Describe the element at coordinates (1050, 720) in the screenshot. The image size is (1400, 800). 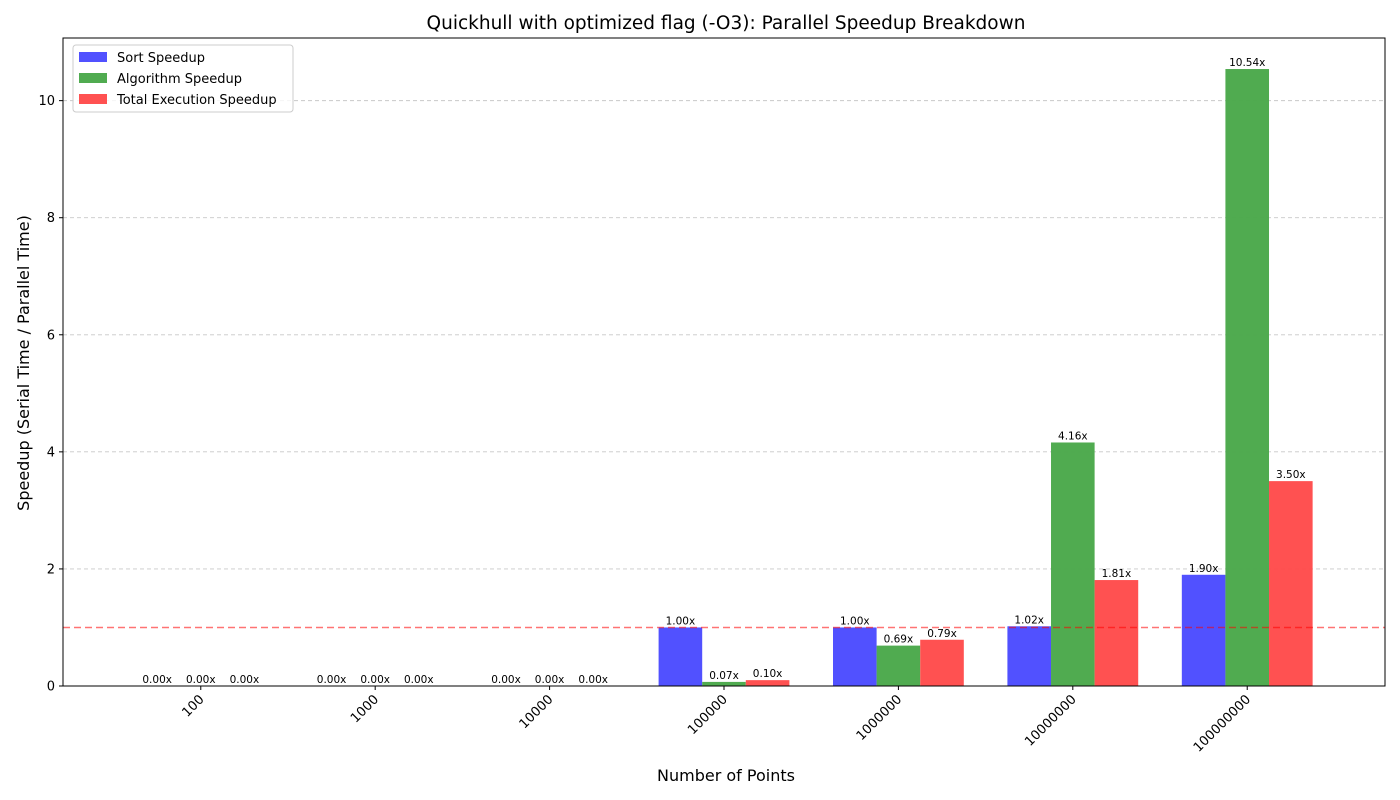
I see `x-tick-label: 10000000` at that location.